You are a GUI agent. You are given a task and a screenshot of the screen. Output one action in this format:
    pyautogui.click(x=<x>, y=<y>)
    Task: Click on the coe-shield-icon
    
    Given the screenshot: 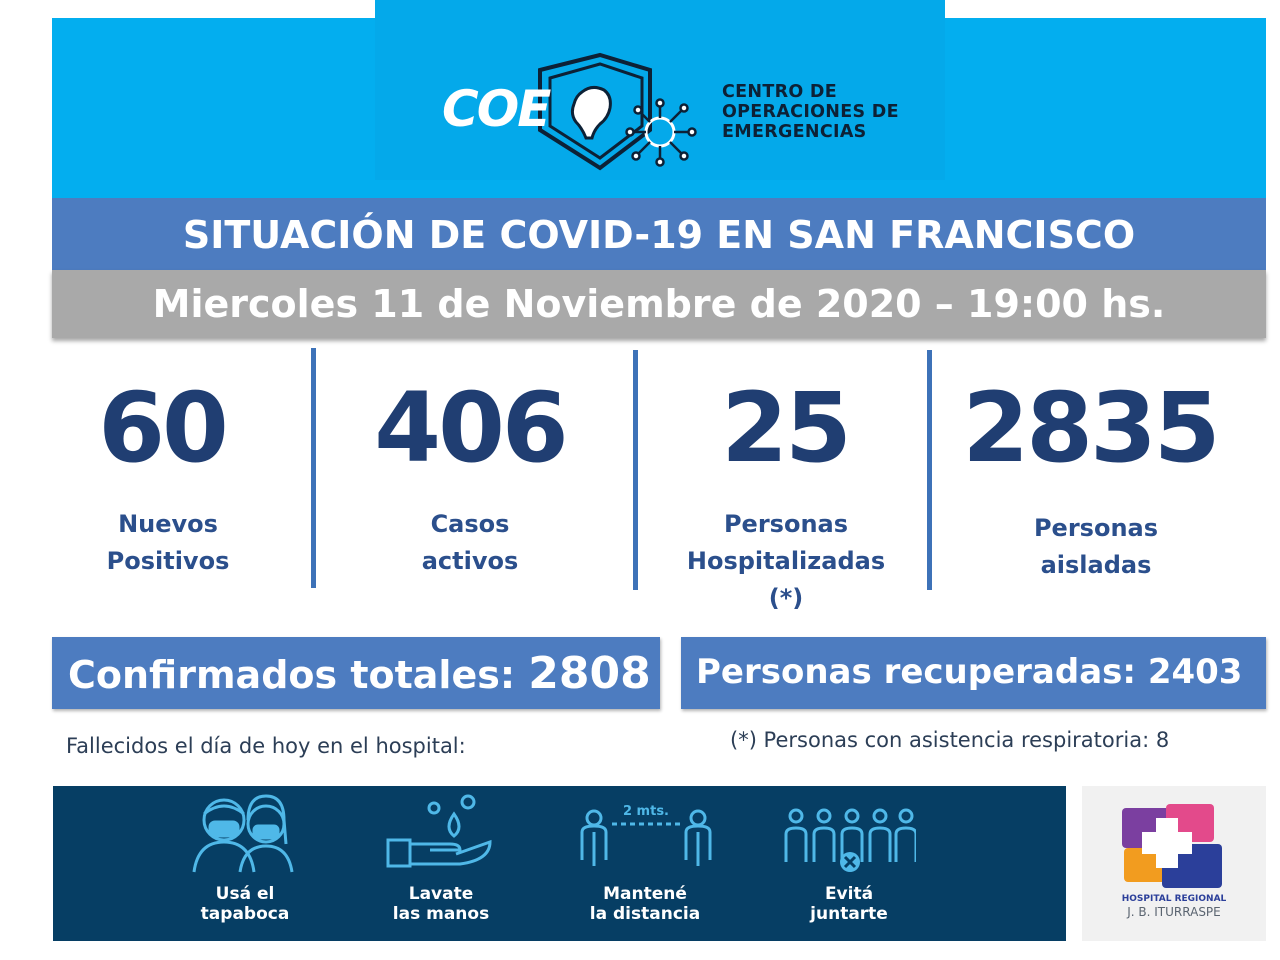 What is the action you would take?
    pyautogui.click(x=617, y=111)
    